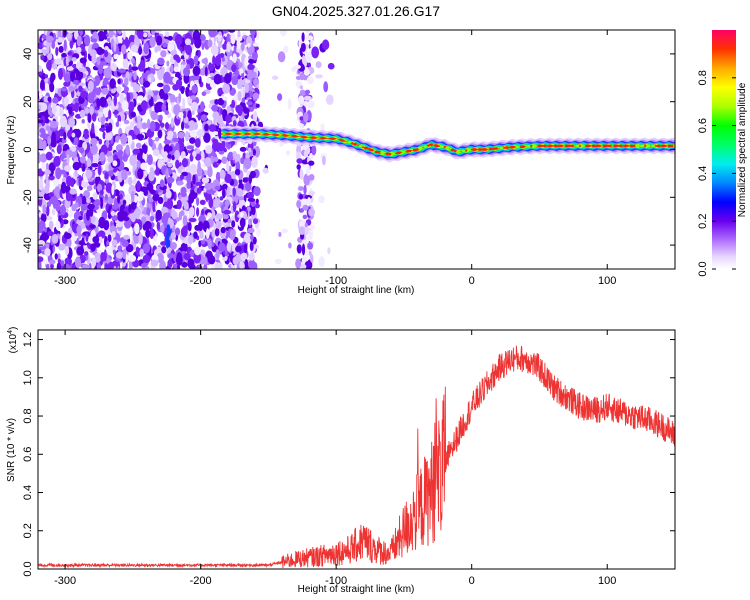 The image size is (750, 600). I want to click on spectrogram-xtick-label: -300, so click(65, 281).